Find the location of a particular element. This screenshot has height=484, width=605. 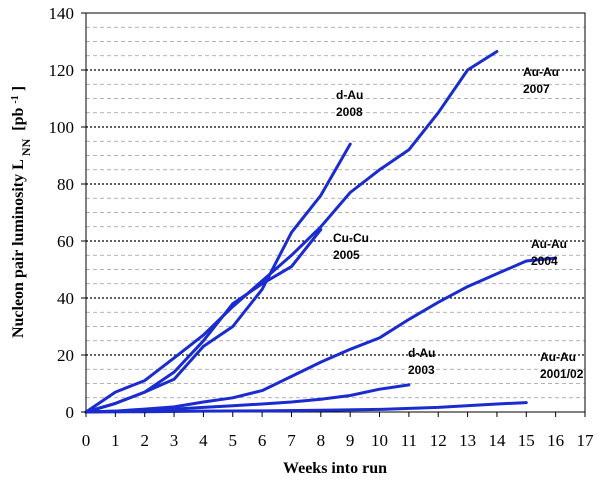

series-label: d-Au 2003 is located at coordinates (421, 361).